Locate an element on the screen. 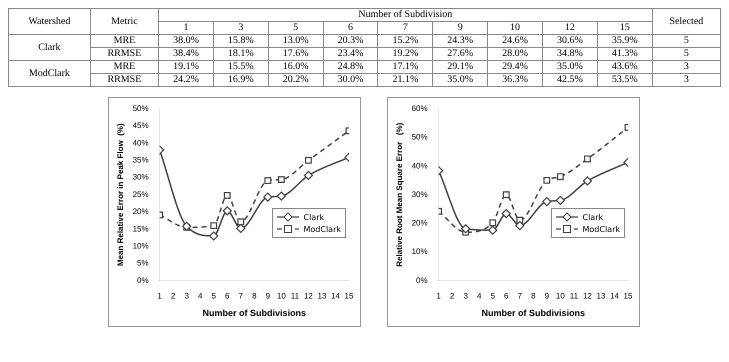 This screenshot has width=729, height=362. data-label: 42.5% is located at coordinates (570, 80).